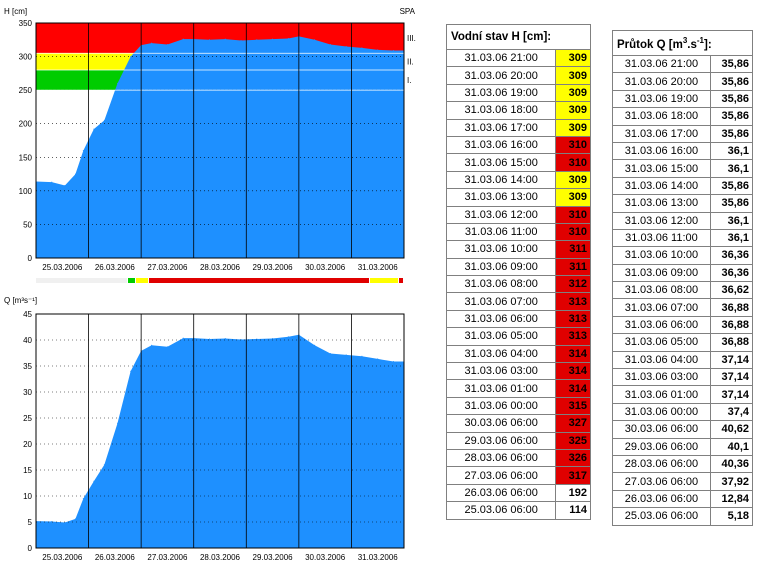  I want to click on table-row: 31.03.06 12:00 36,1, so click(683, 220).